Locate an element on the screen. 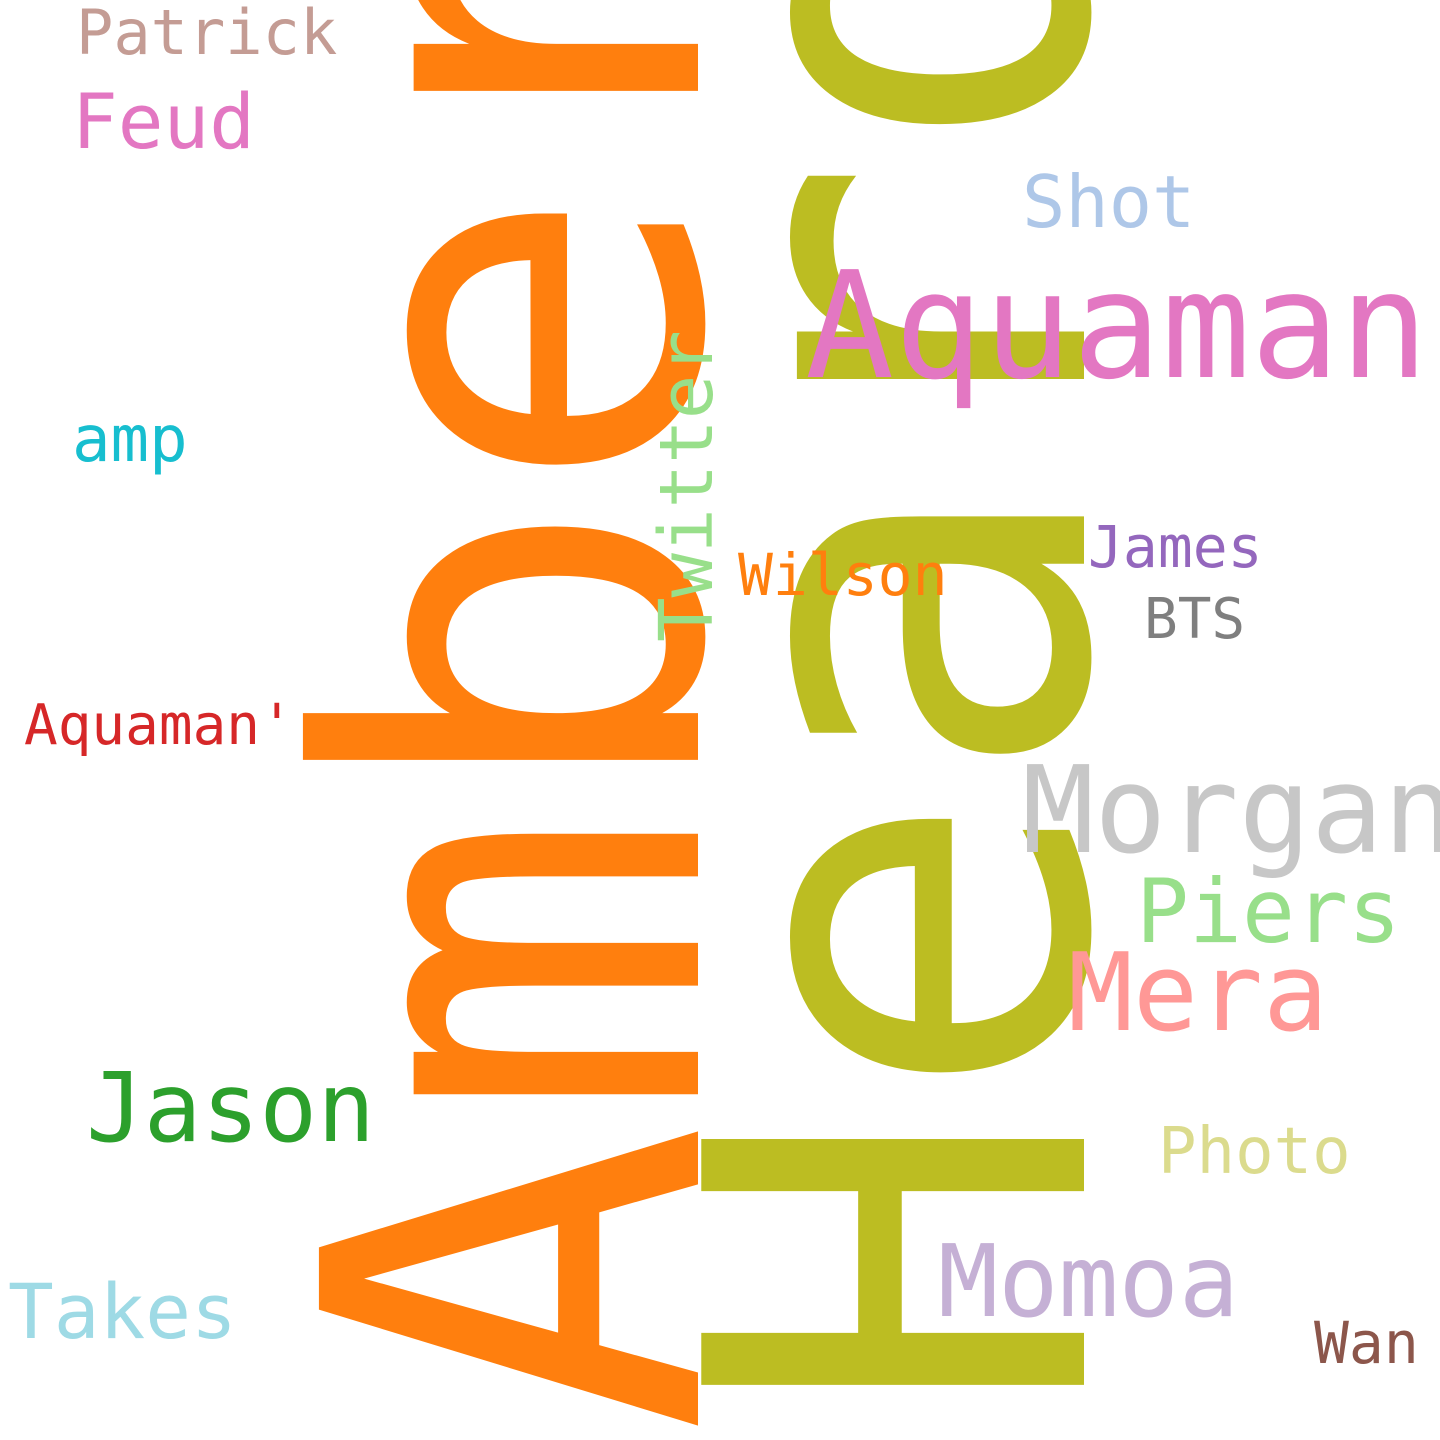  word-bts: BTS is located at coordinates (1195, 619).